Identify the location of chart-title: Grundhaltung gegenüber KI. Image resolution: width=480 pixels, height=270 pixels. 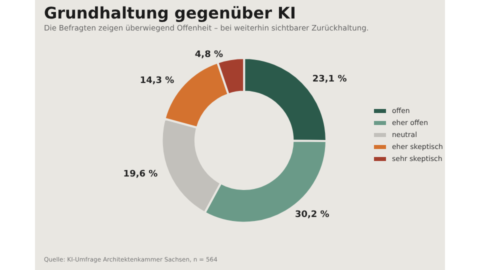
(170, 13).